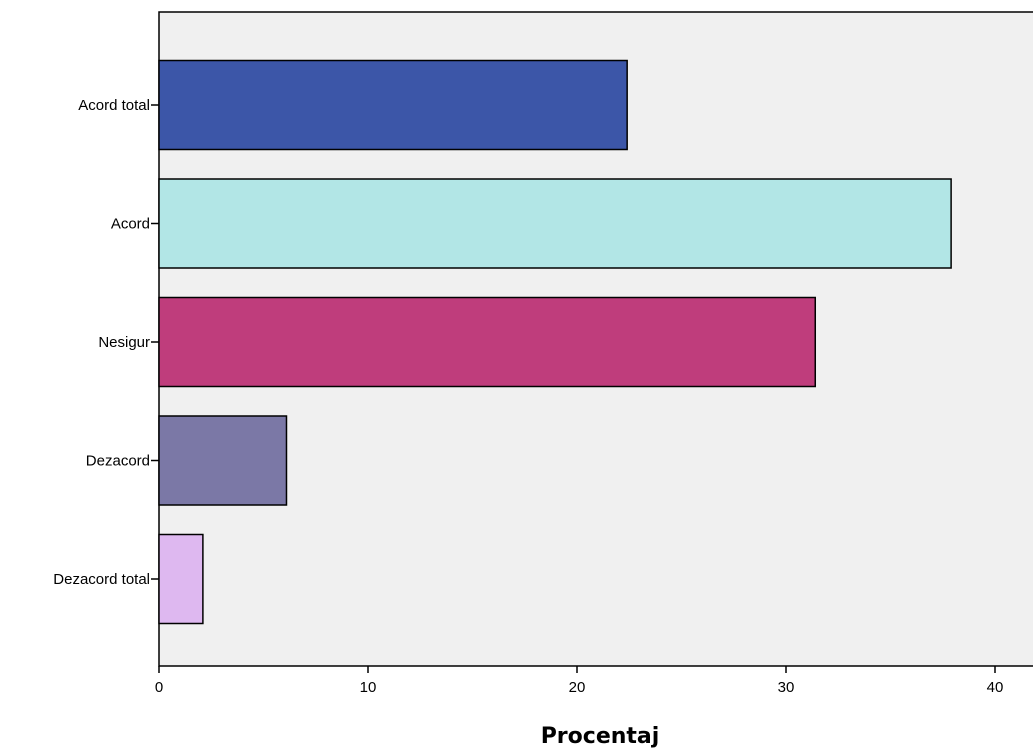  Describe the element at coordinates (995, 687) in the screenshot. I see `x-tick-label: 40` at that location.